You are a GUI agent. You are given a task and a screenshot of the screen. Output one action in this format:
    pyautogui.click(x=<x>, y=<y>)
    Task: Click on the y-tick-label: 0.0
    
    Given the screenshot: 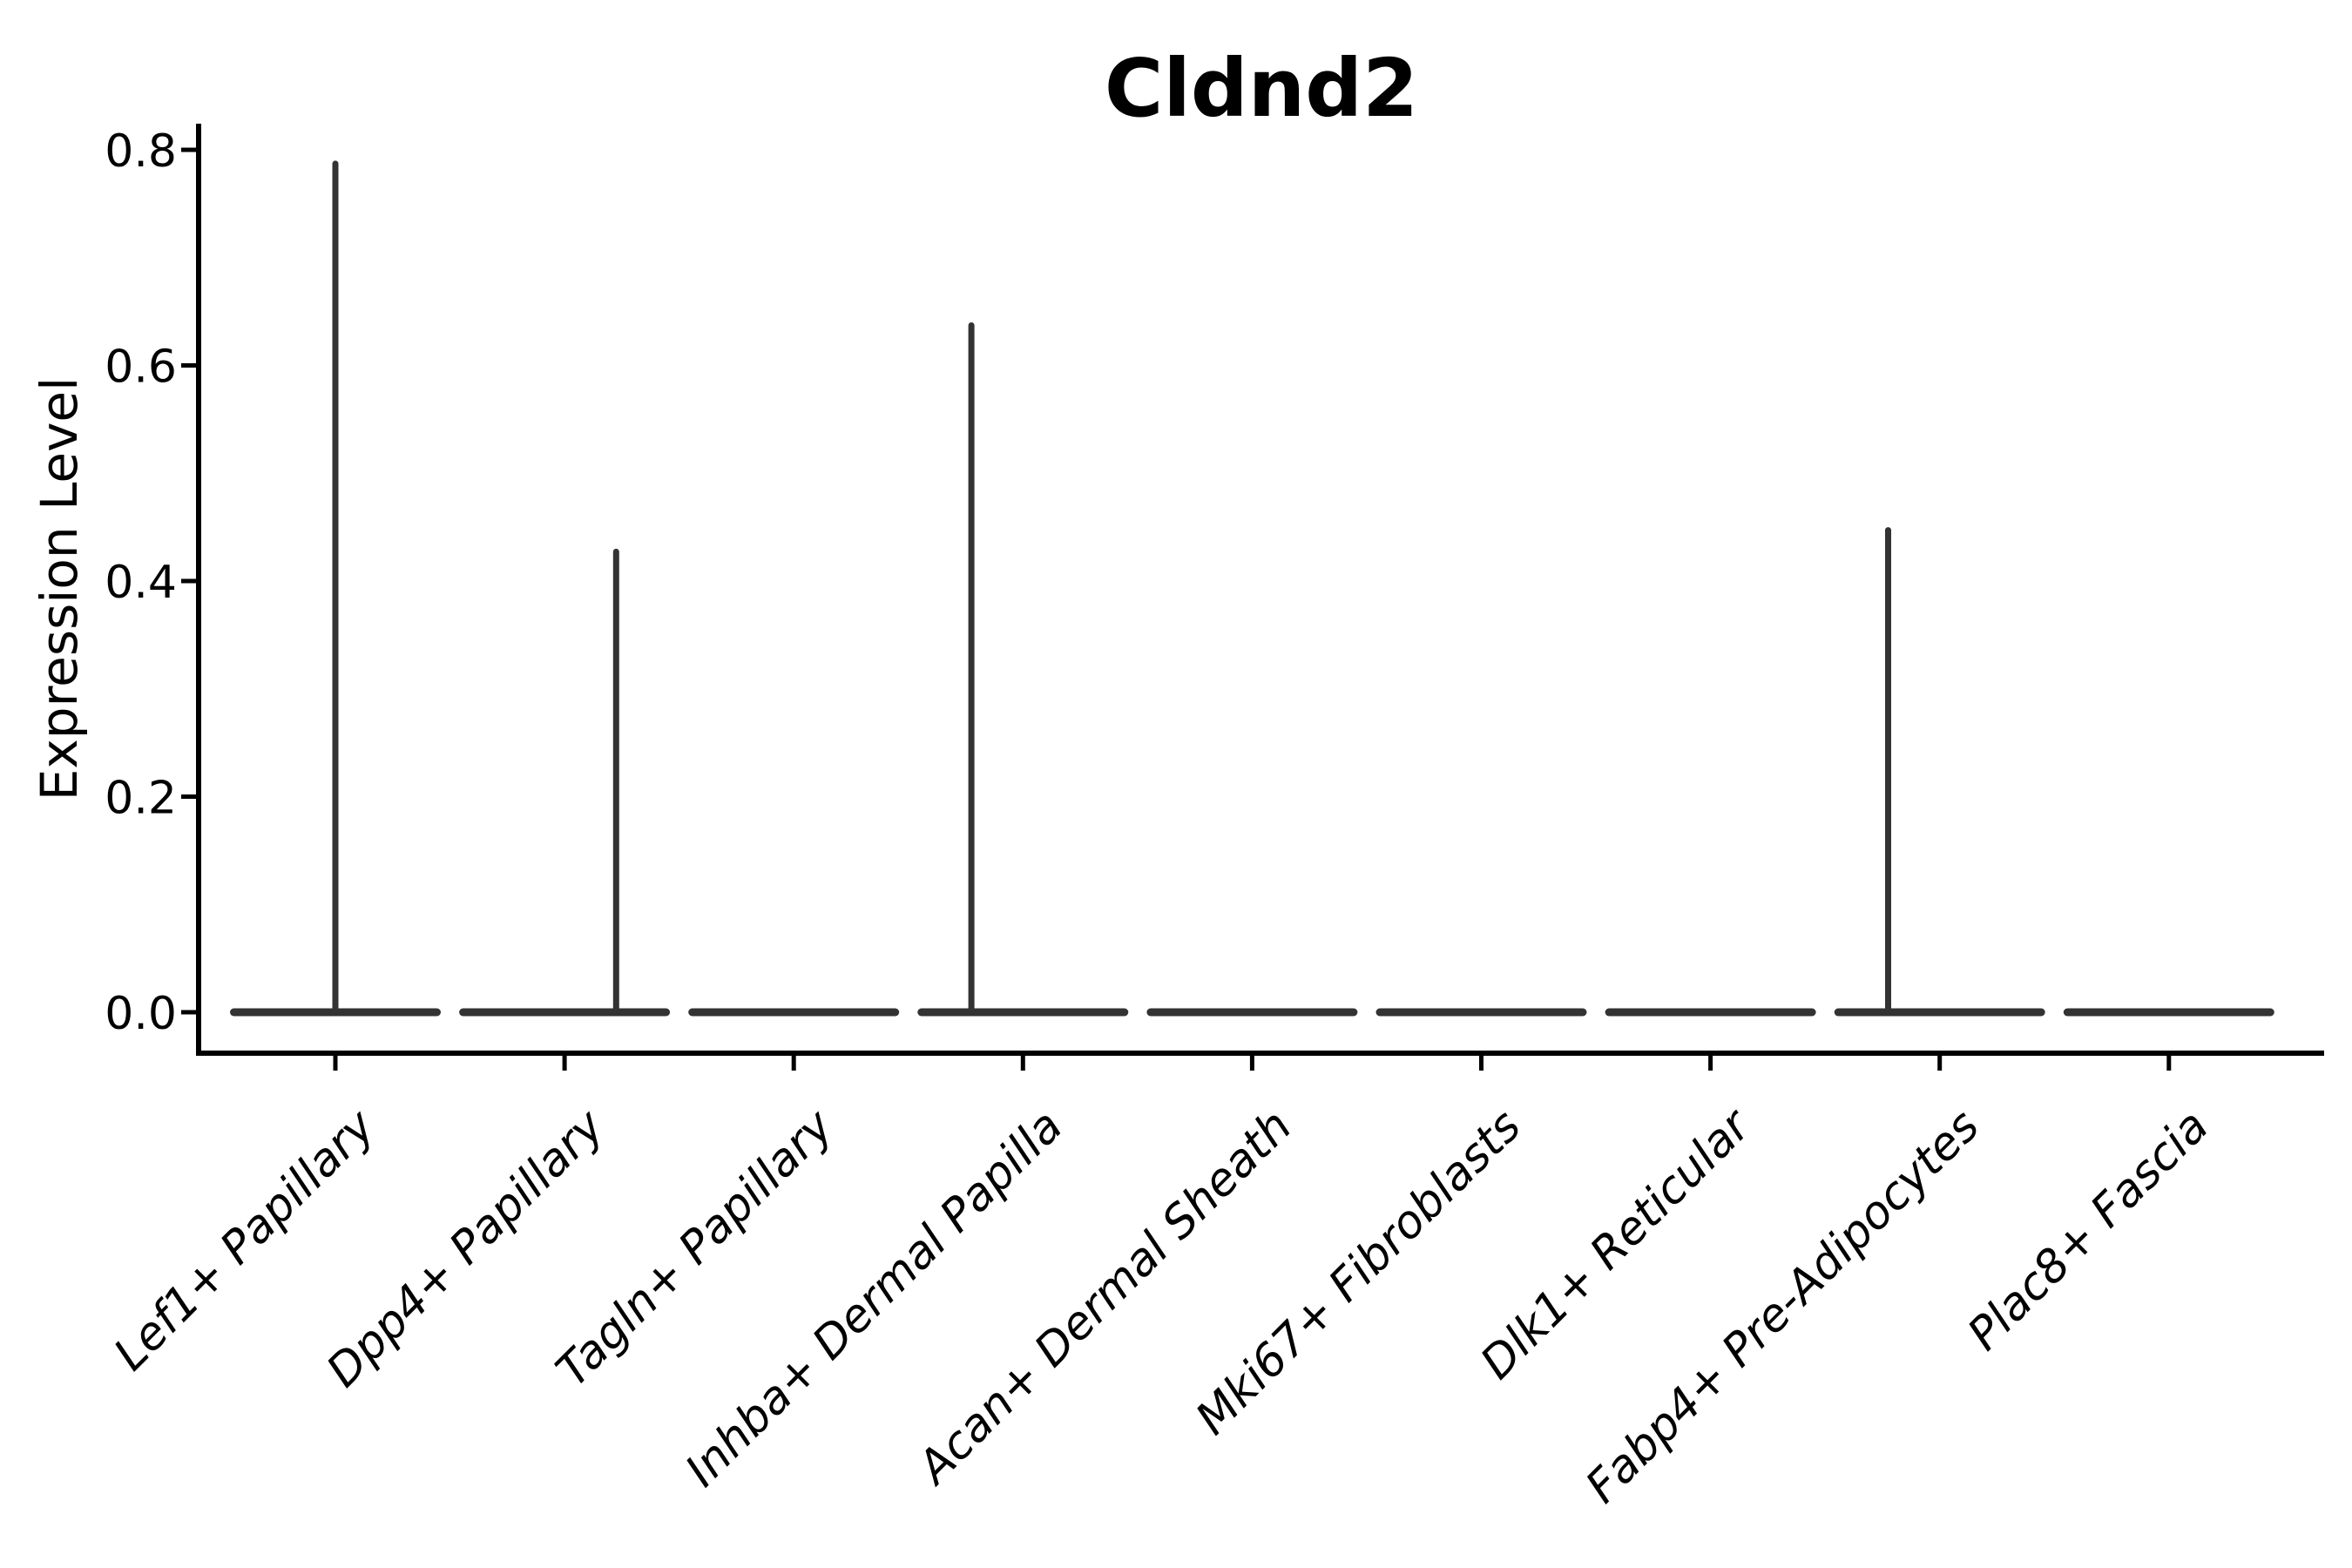 What is the action you would take?
    pyautogui.click(x=141, y=1014)
    